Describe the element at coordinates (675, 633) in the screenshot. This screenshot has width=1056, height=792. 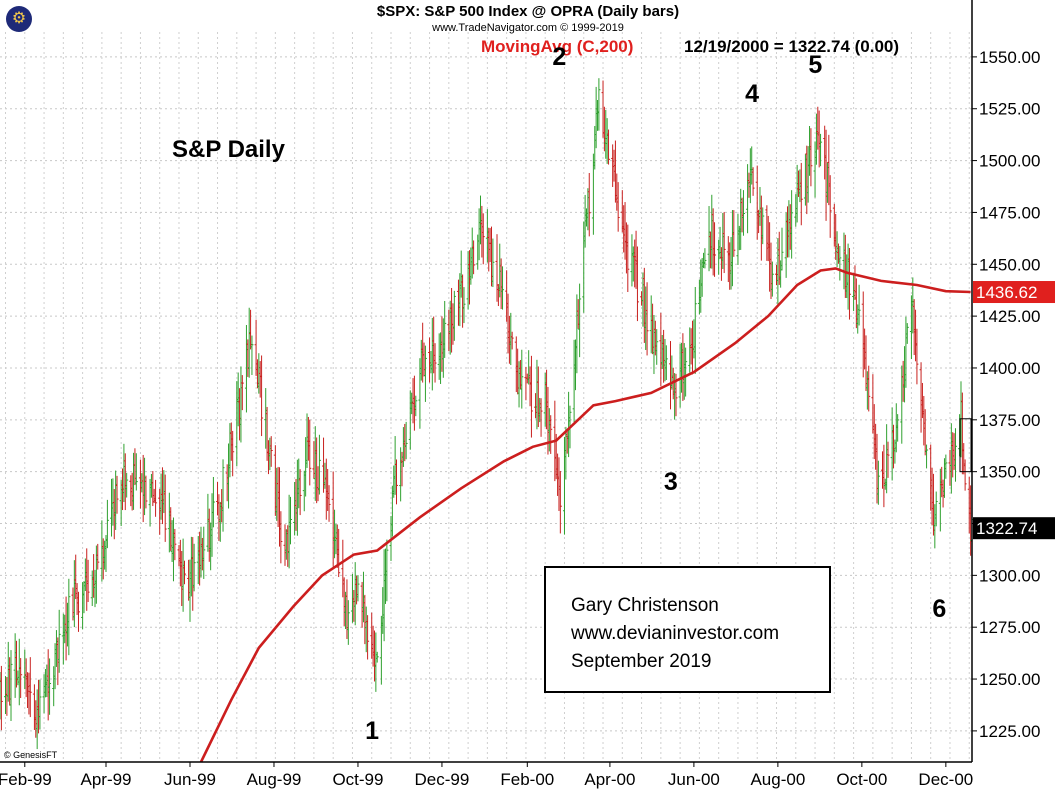
I see `note-website: www.devianinvestor.com` at that location.